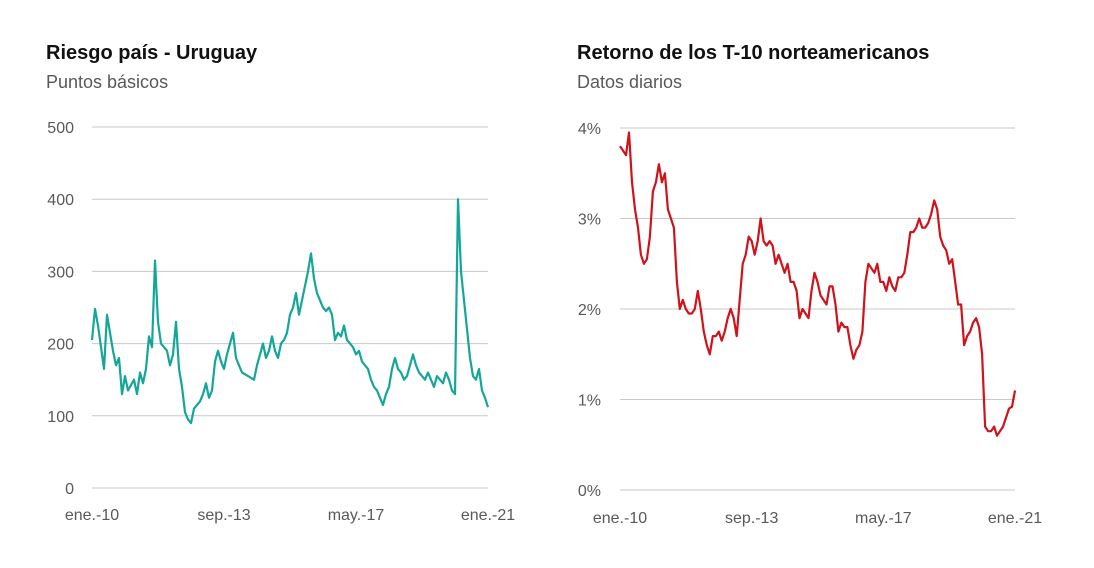 This screenshot has height=568, width=1094. I want to click on y-tick-label: 500, so click(60, 128).